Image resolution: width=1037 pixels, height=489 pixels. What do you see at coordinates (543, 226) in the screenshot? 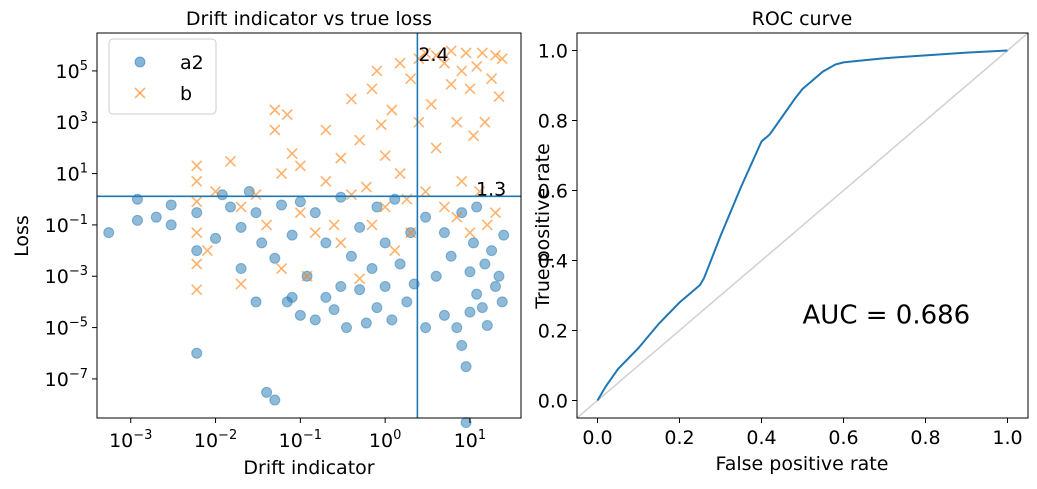
I see `roc-y-axis-label: True positive rate` at bounding box center [543, 226].